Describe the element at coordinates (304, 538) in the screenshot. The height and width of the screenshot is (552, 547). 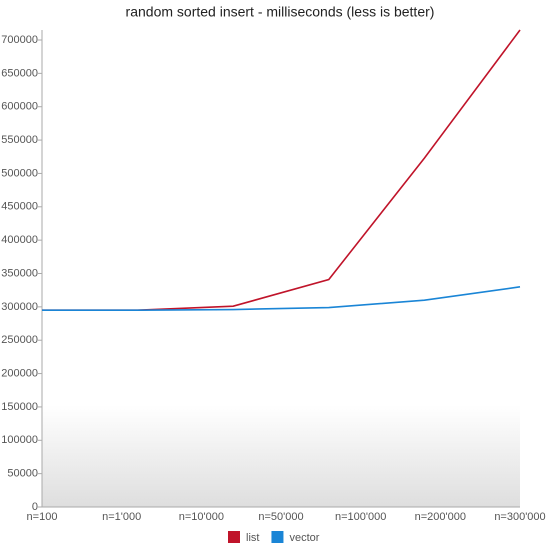
I see `legend-label: vector` at that location.